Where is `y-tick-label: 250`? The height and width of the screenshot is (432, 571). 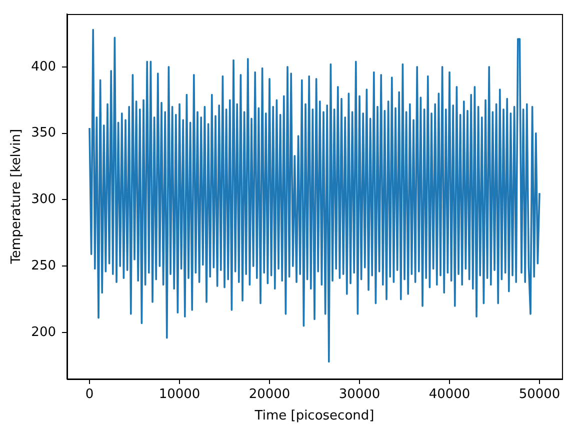 y-tick-label: 250 is located at coordinates (43, 266).